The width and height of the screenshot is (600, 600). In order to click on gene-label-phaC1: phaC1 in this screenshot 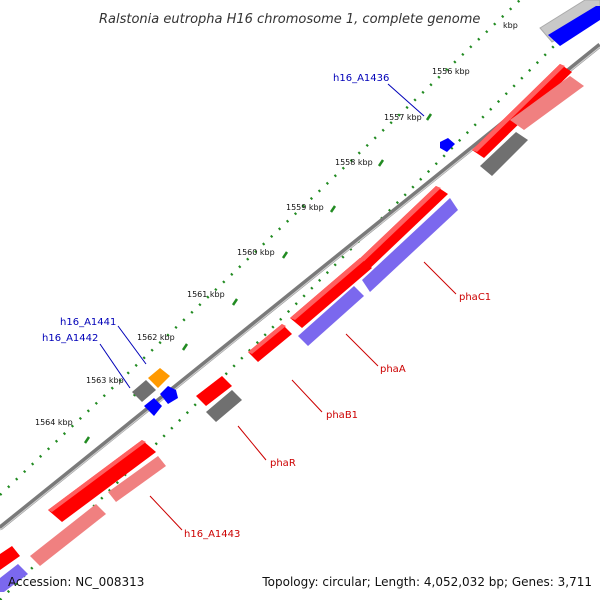, I will do `click(475, 297)`.